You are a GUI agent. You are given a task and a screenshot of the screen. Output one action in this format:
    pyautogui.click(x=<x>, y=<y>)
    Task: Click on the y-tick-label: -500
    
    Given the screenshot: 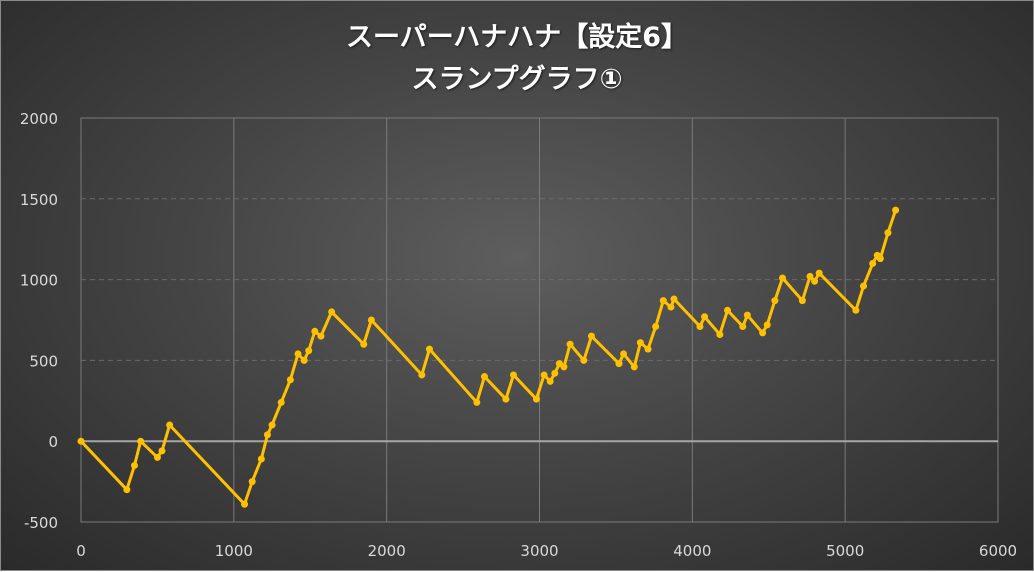 What is the action you would take?
    pyautogui.click(x=41, y=523)
    